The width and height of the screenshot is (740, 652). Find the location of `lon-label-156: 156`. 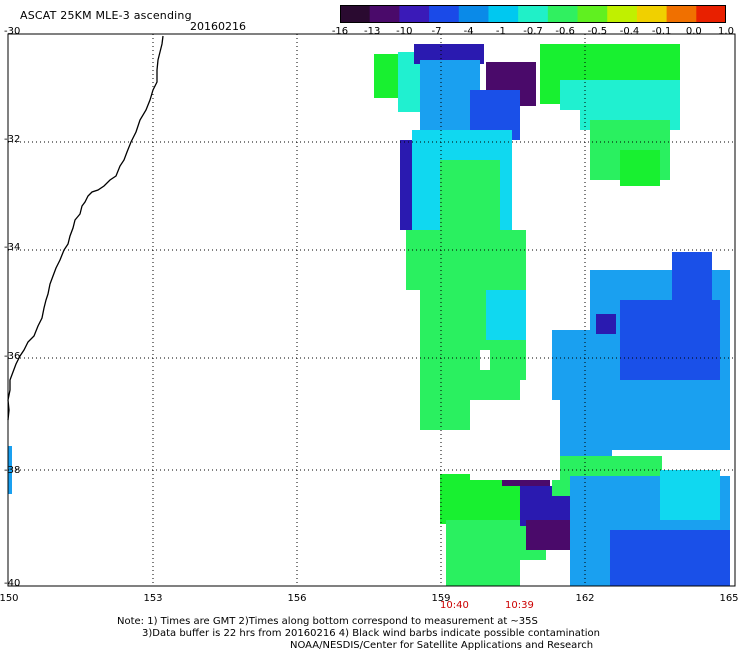

lon-label-156: 156 is located at coordinates (297, 598).